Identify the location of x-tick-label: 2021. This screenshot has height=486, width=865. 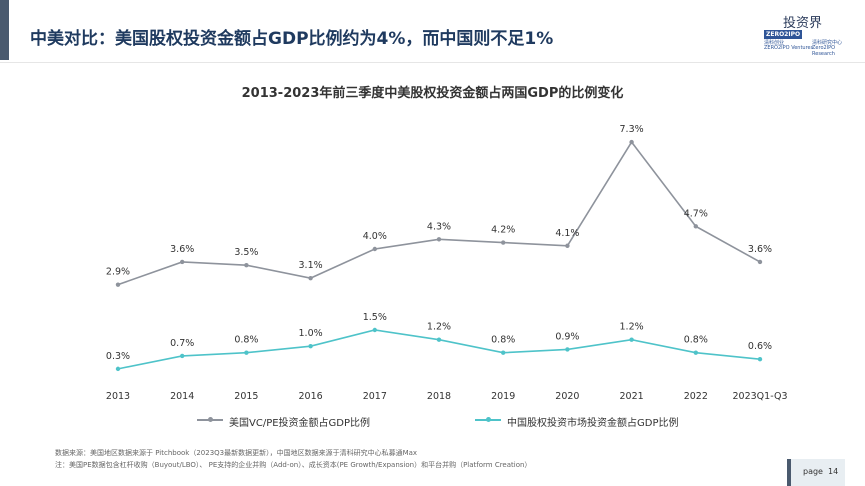
(632, 396).